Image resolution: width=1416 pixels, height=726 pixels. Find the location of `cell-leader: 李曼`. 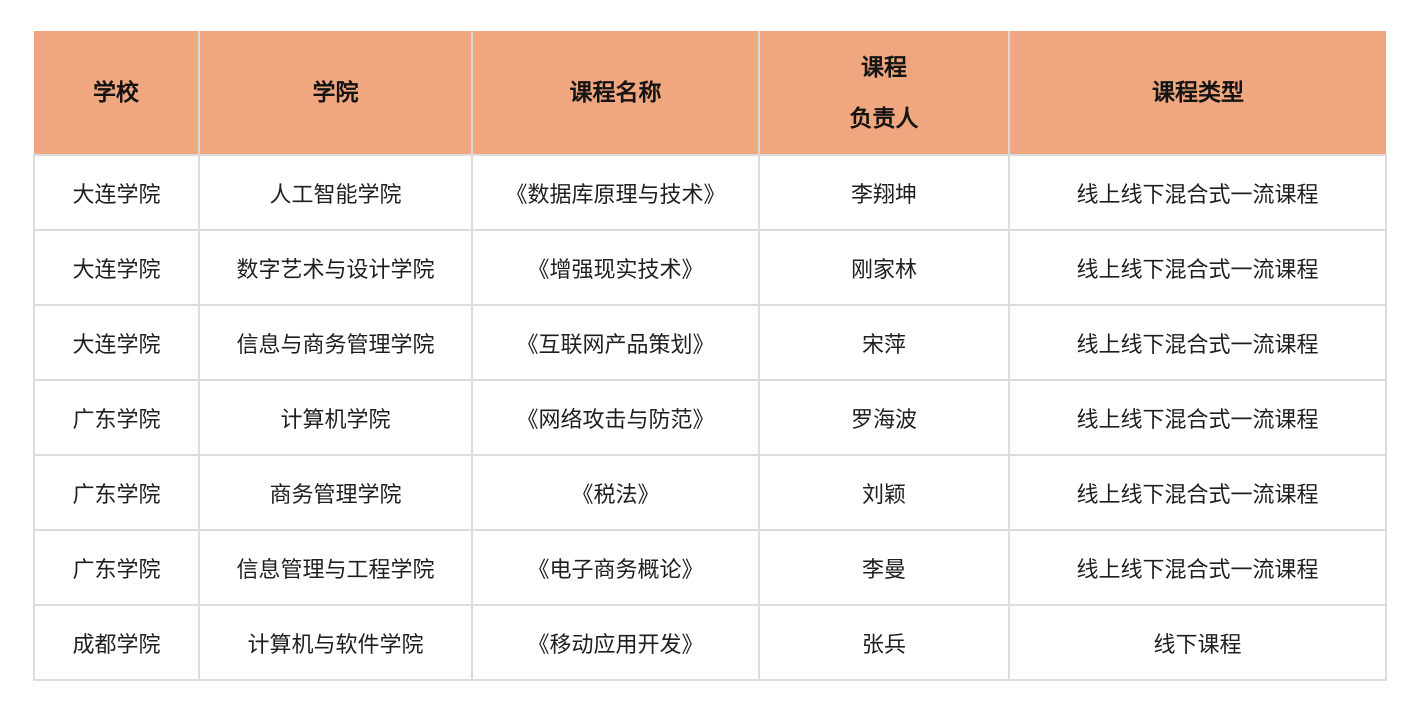

cell-leader: 李曼 is located at coordinates (884, 567).